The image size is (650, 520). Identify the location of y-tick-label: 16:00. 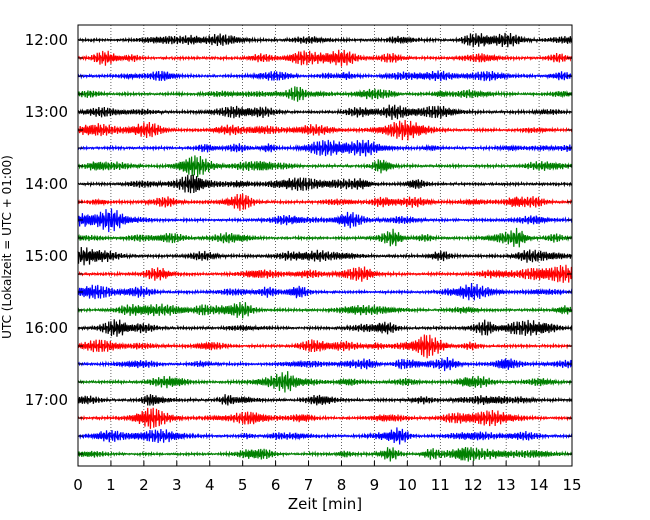
(46, 328).